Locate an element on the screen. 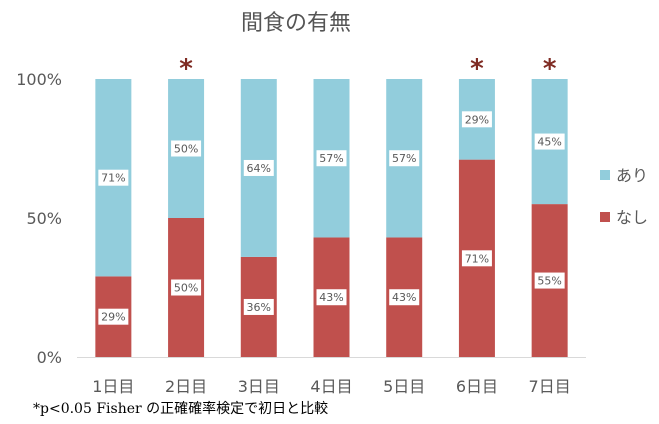  legend-label: あり is located at coordinates (632, 175).